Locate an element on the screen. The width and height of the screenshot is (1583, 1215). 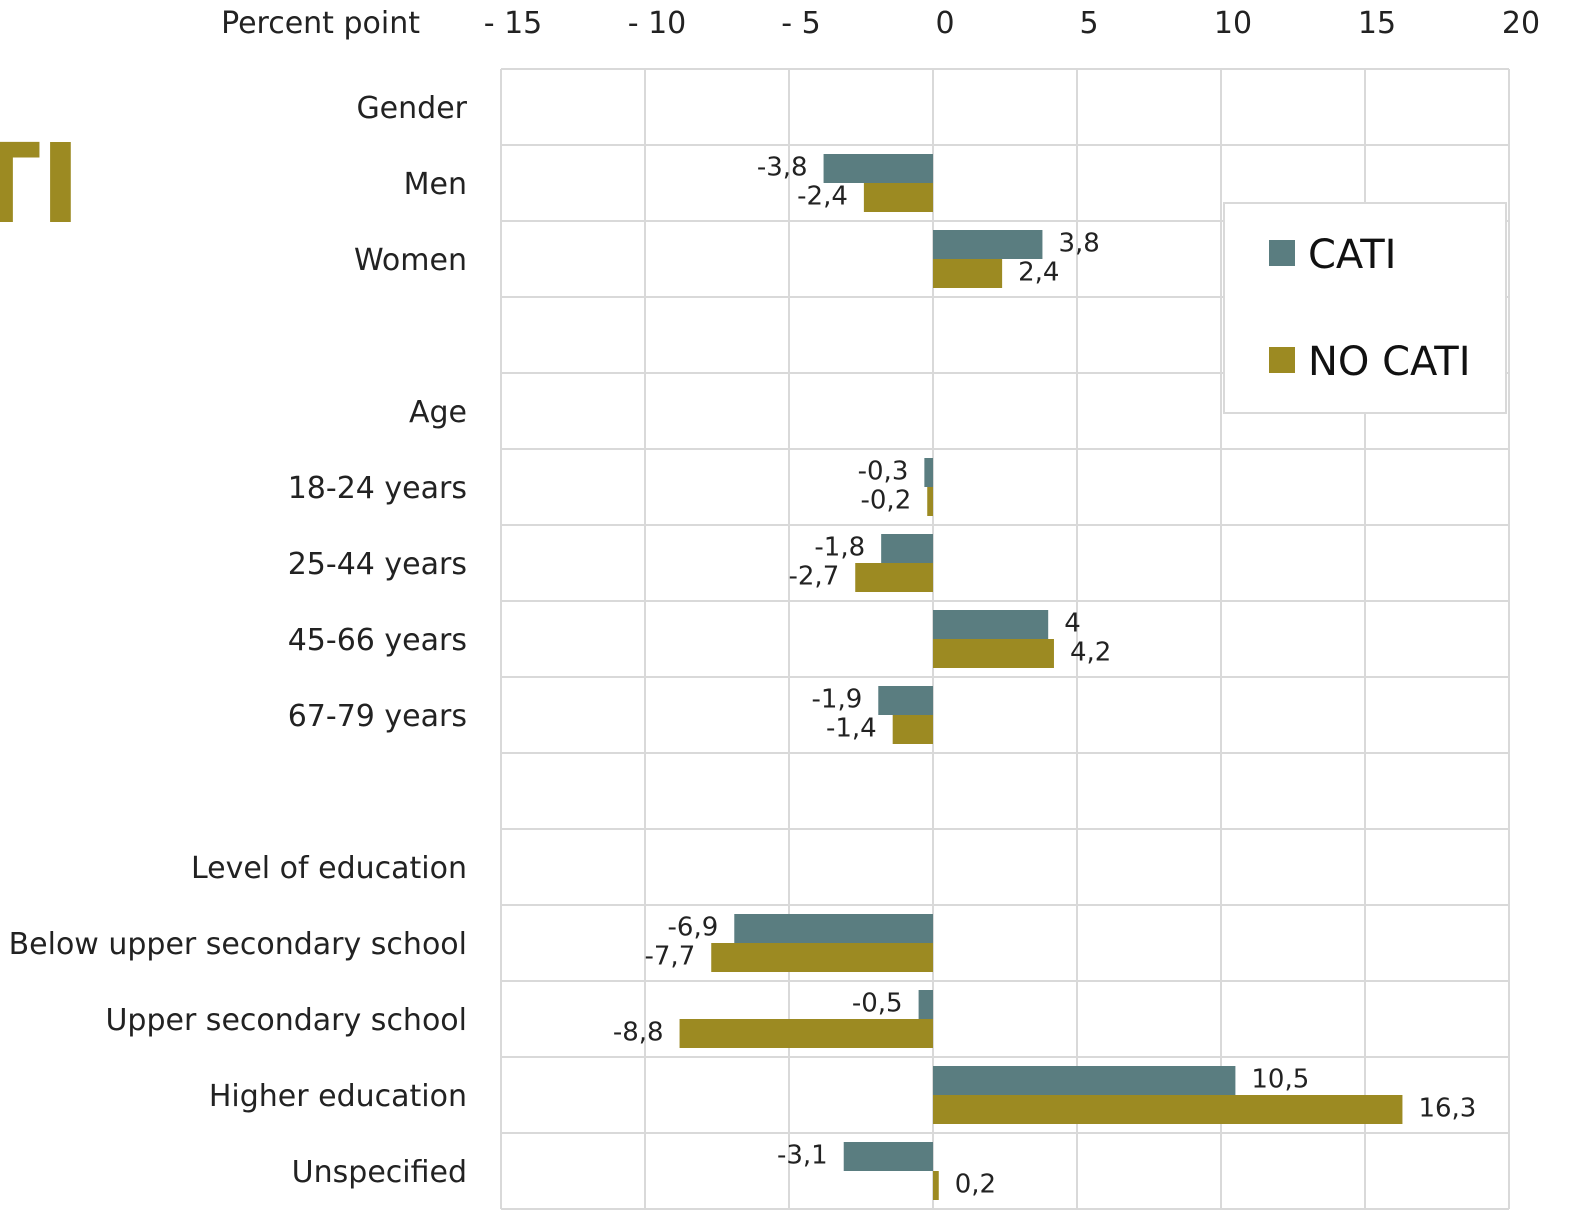
category-label: 18-24 years is located at coordinates (377, 488).